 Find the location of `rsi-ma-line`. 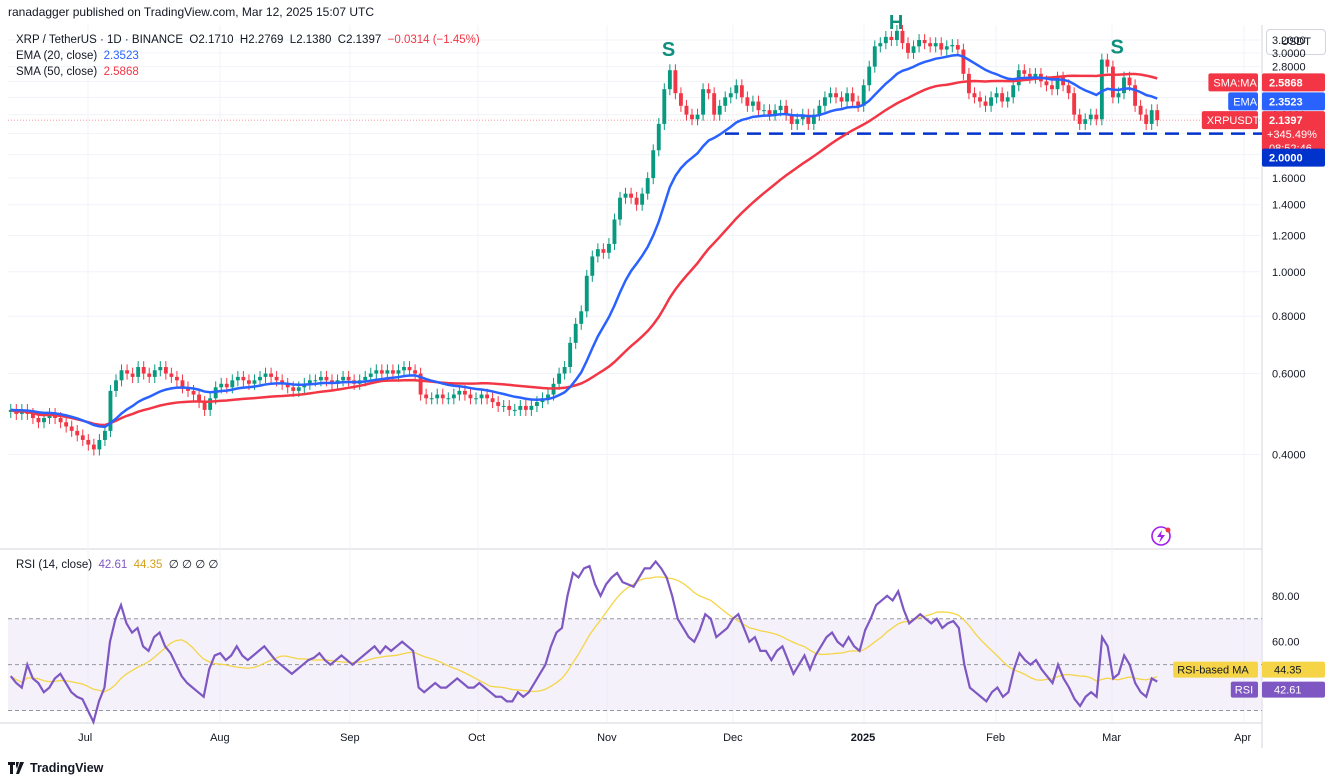

rsi-ma-line is located at coordinates (584, 634).